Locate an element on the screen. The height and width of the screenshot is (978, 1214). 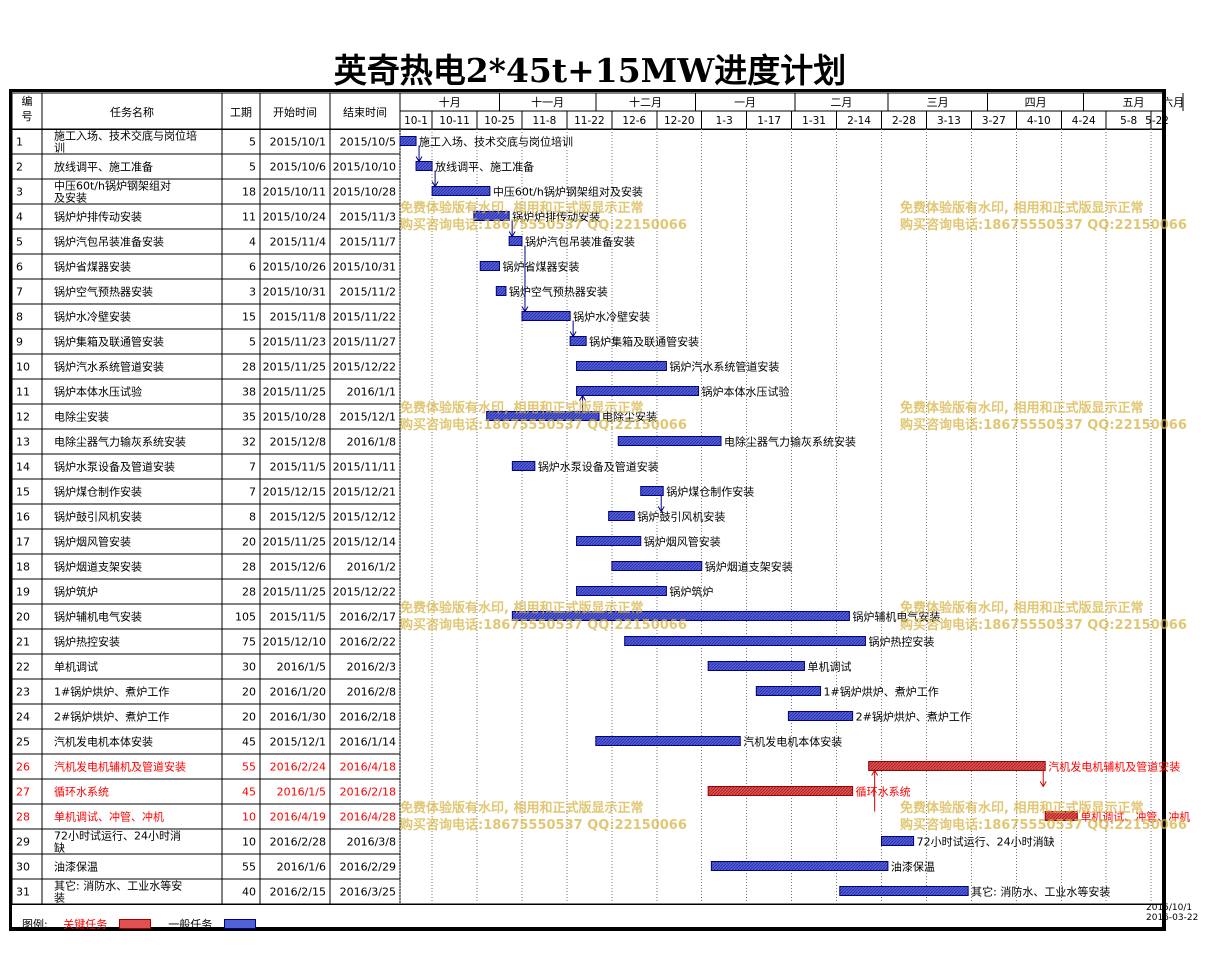
task-end: 2015/12/22 is located at coordinates (364, 592).